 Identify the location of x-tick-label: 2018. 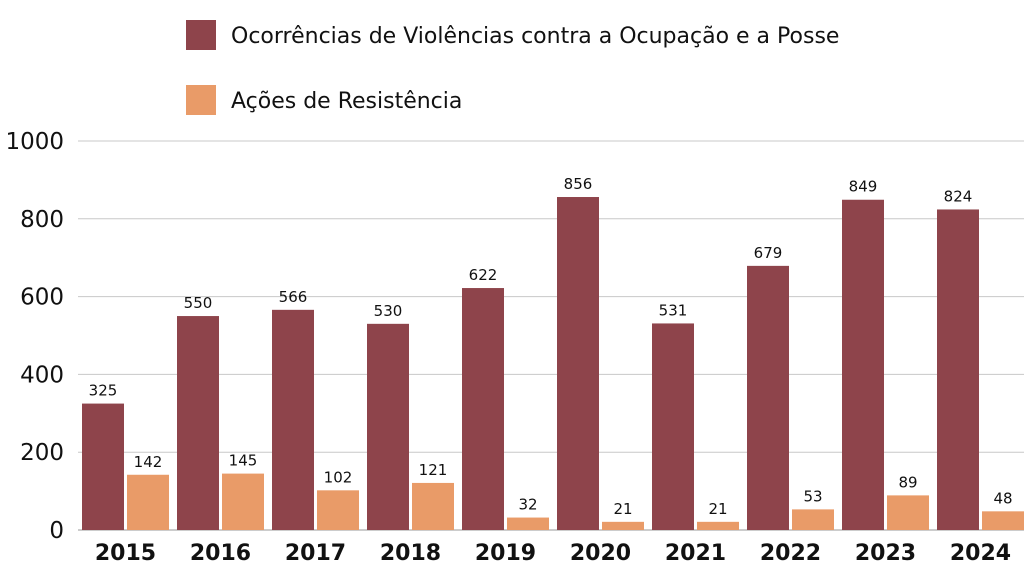
(410, 552).